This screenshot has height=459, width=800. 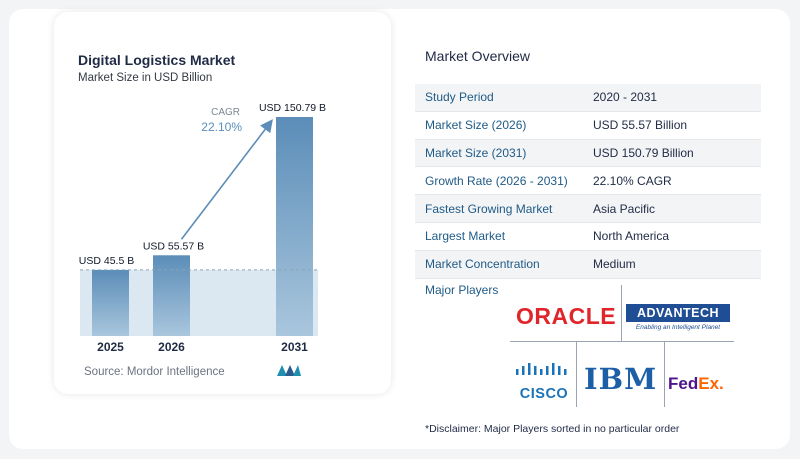 What do you see at coordinates (157, 60) in the screenshot?
I see `chart-title: Digital Logistics Market` at bounding box center [157, 60].